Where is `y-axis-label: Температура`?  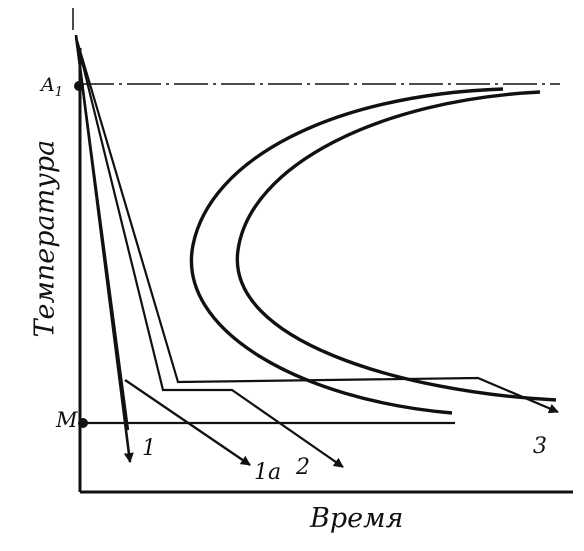 y-axis-label: Температура is located at coordinates (45, 238).